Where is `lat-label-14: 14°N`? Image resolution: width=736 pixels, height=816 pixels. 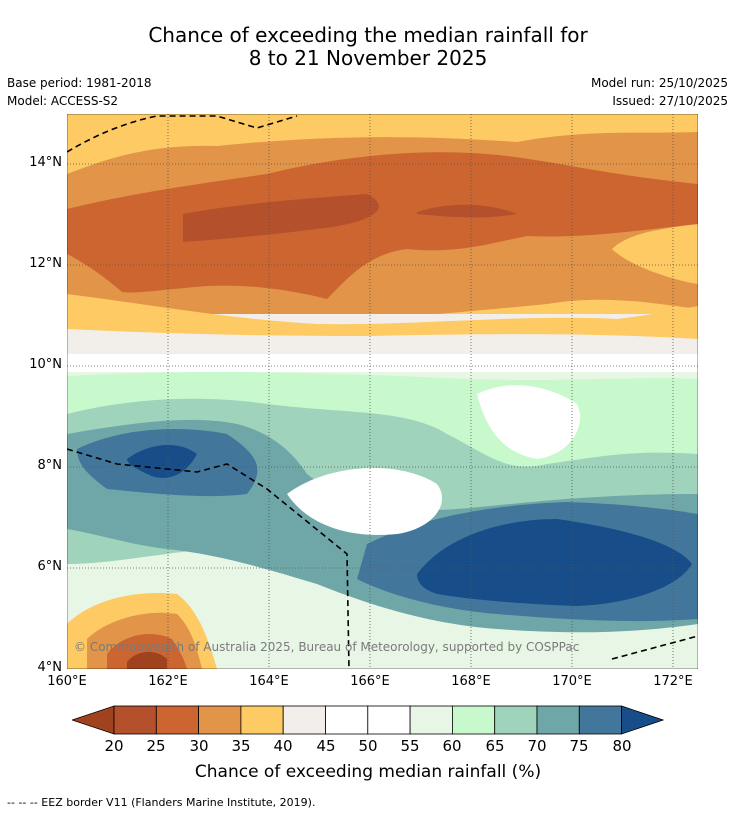
lat-label-14: 14°N is located at coordinates (45, 162).